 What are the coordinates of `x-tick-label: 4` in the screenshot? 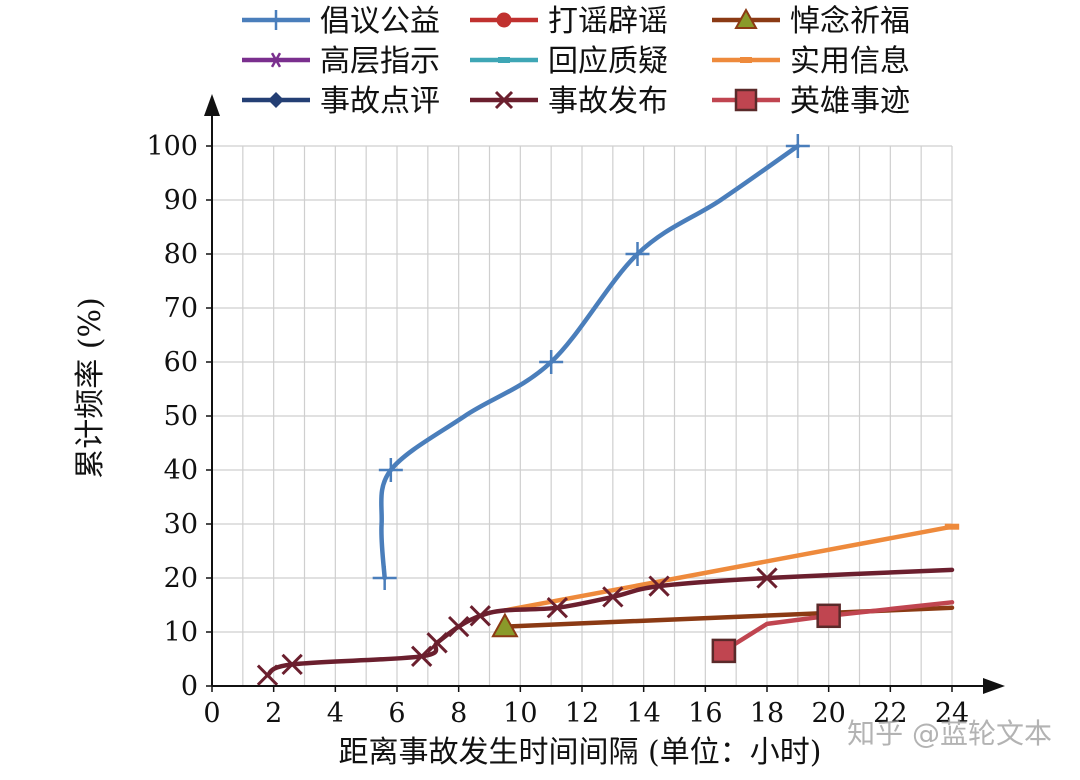 It's located at (335, 713).